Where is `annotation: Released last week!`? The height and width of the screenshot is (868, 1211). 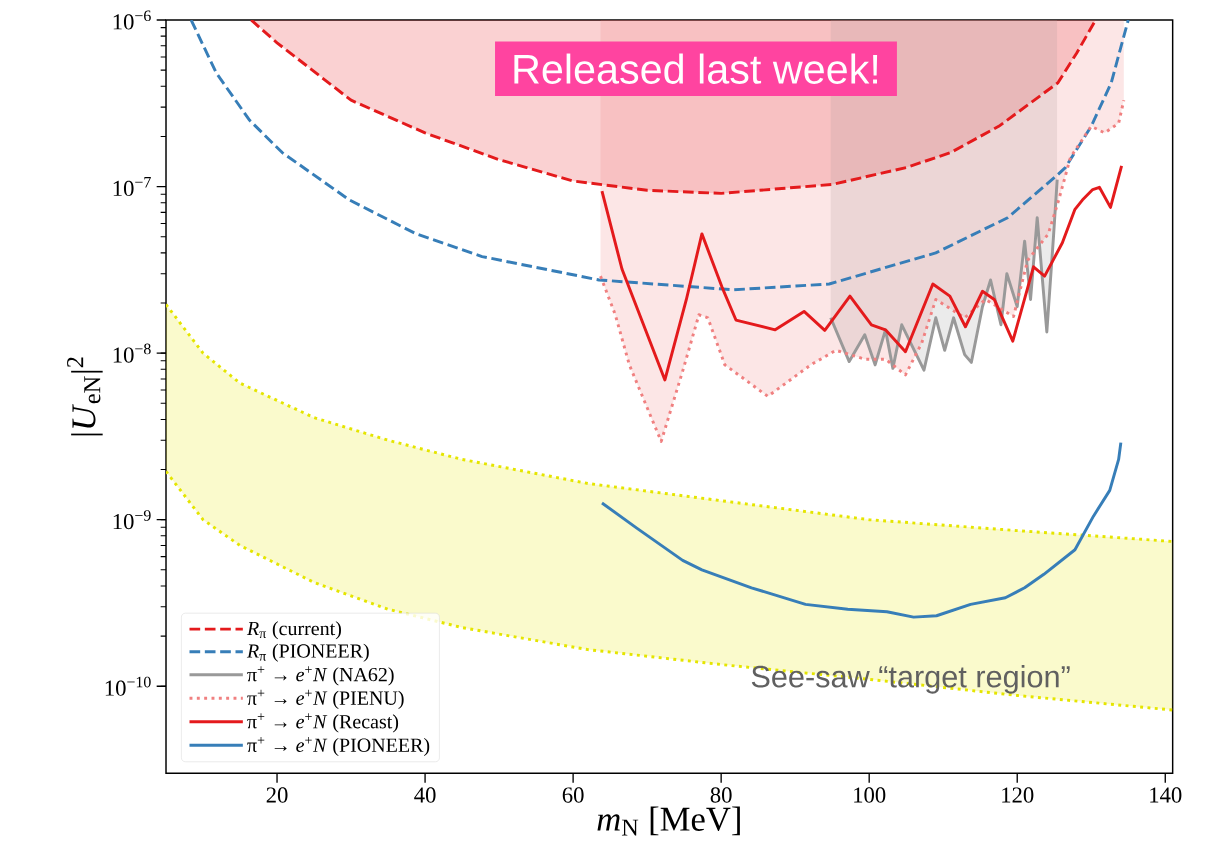
annotation: Released last week! is located at coordinates (696, 68).